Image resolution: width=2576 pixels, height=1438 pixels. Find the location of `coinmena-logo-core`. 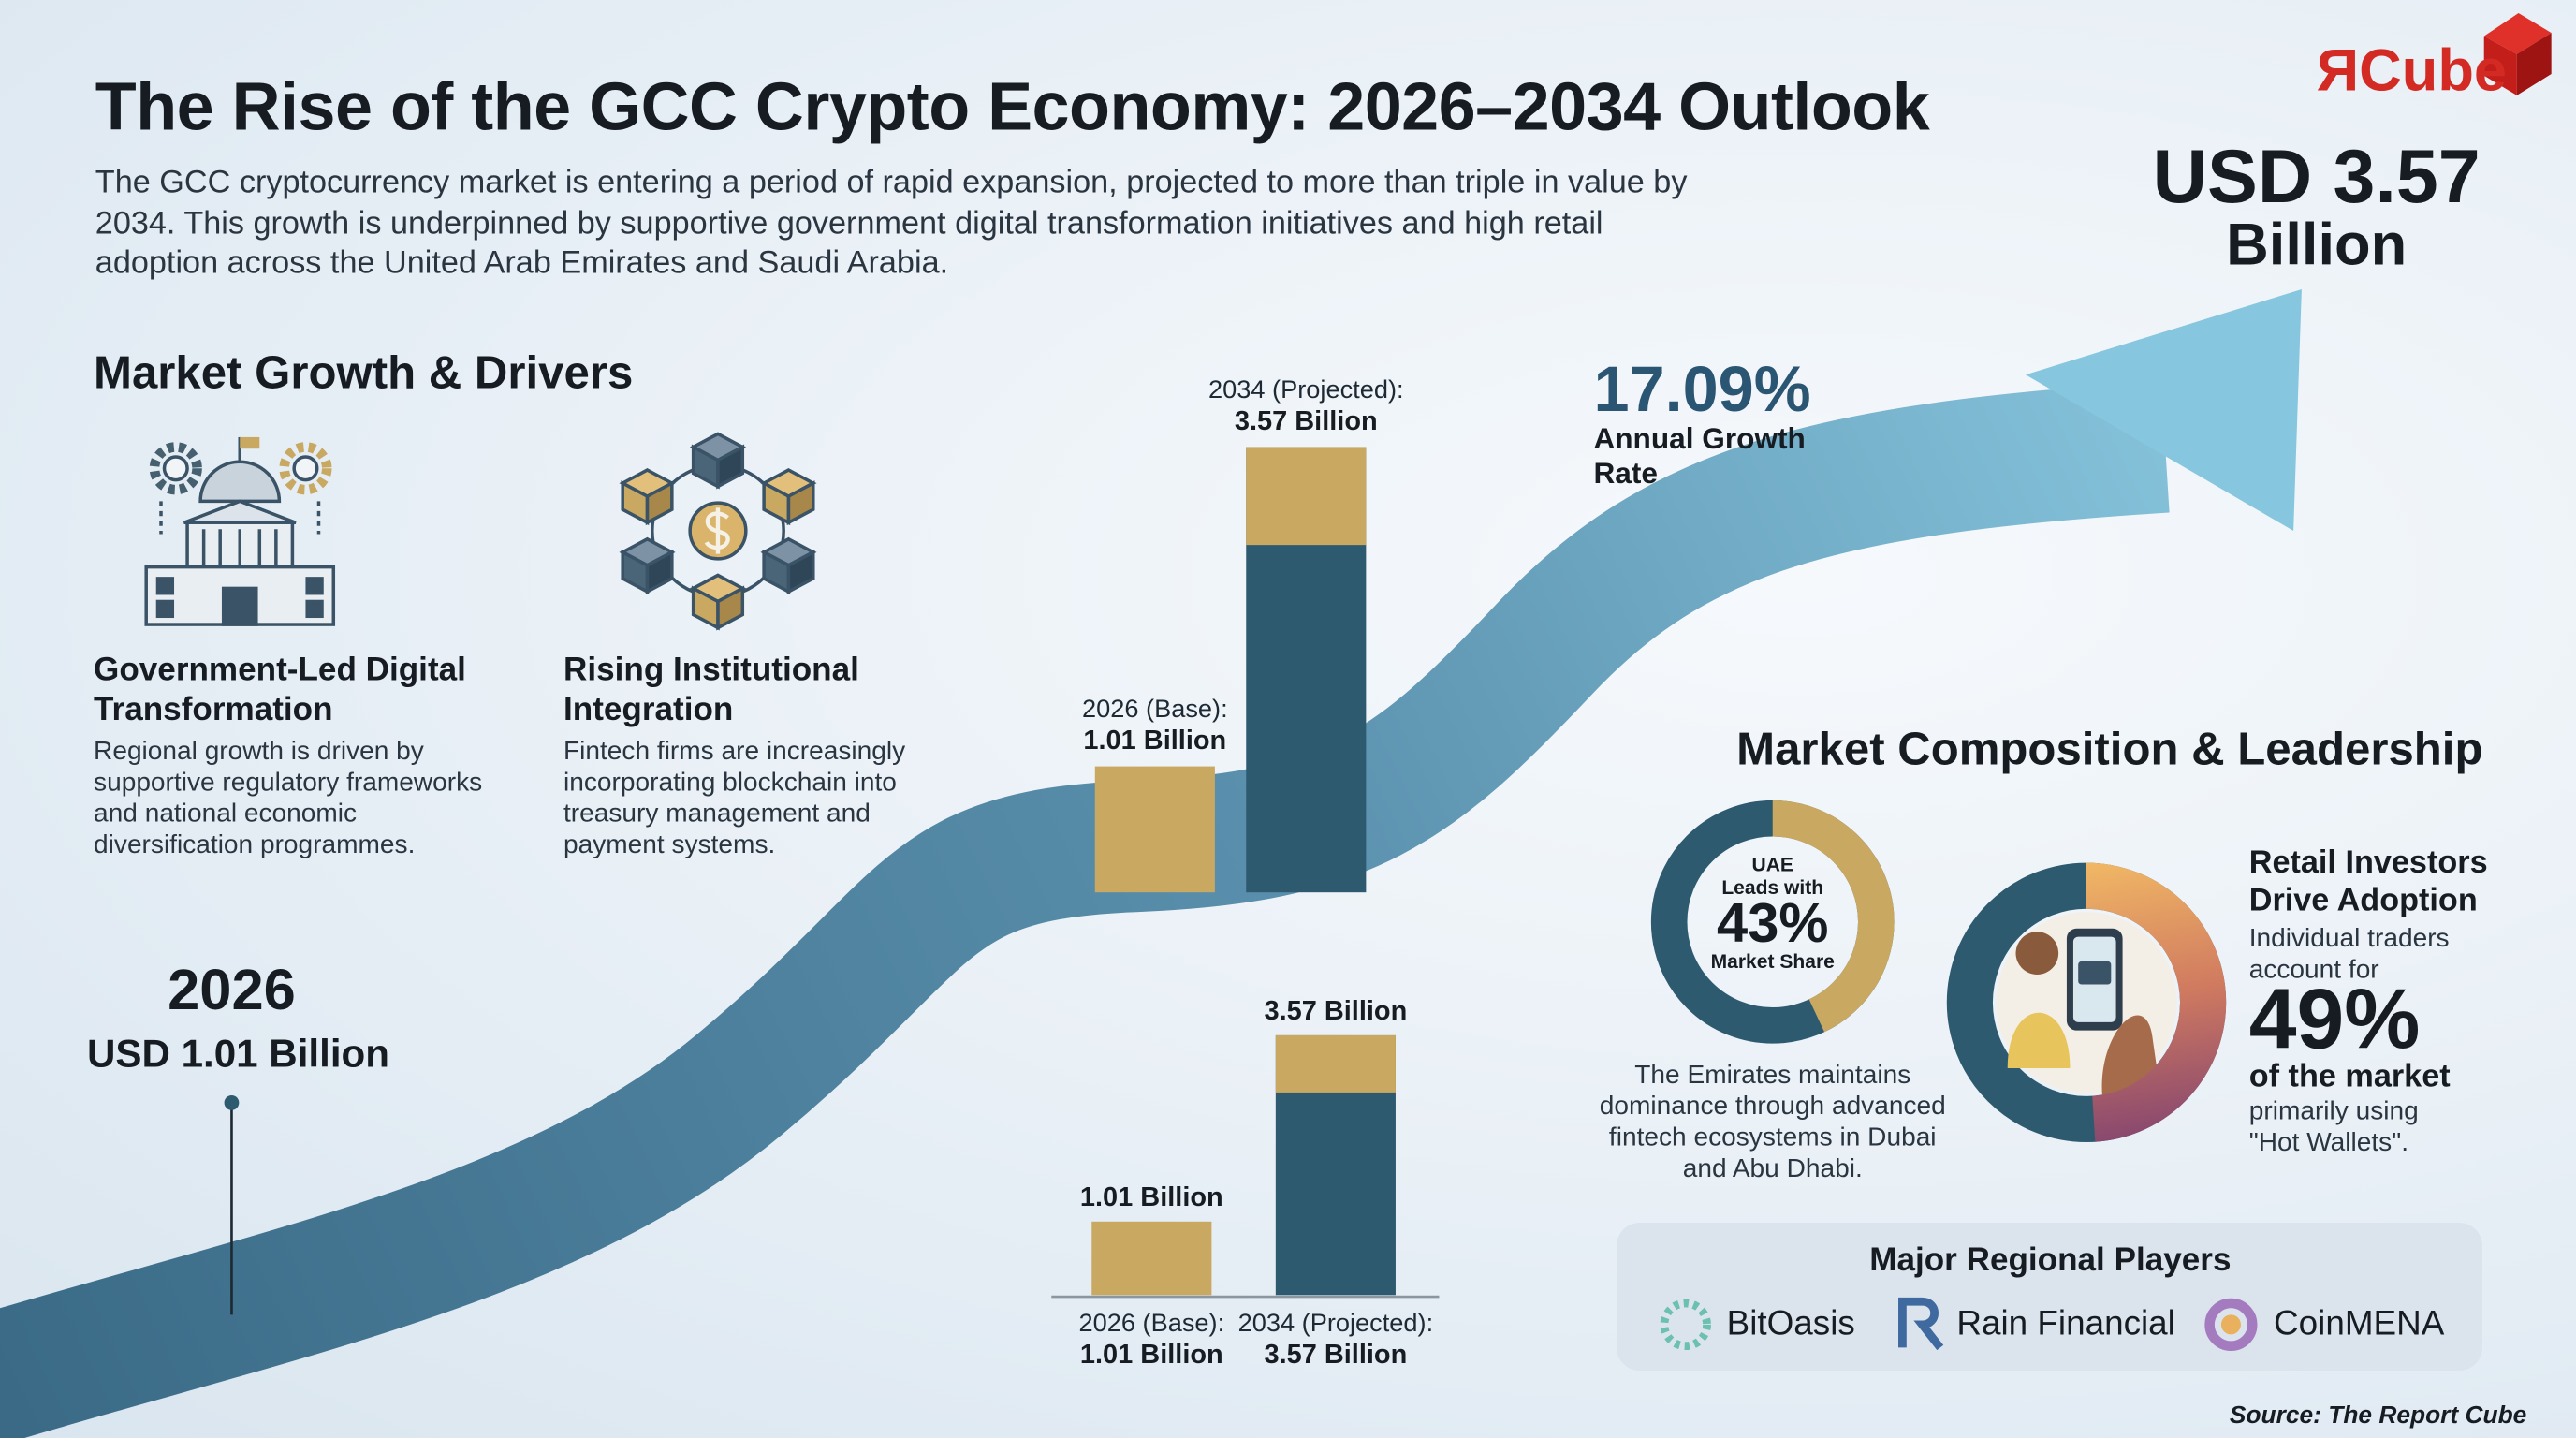

coinmena-logo-core is located at coordinates (2230, 1324).